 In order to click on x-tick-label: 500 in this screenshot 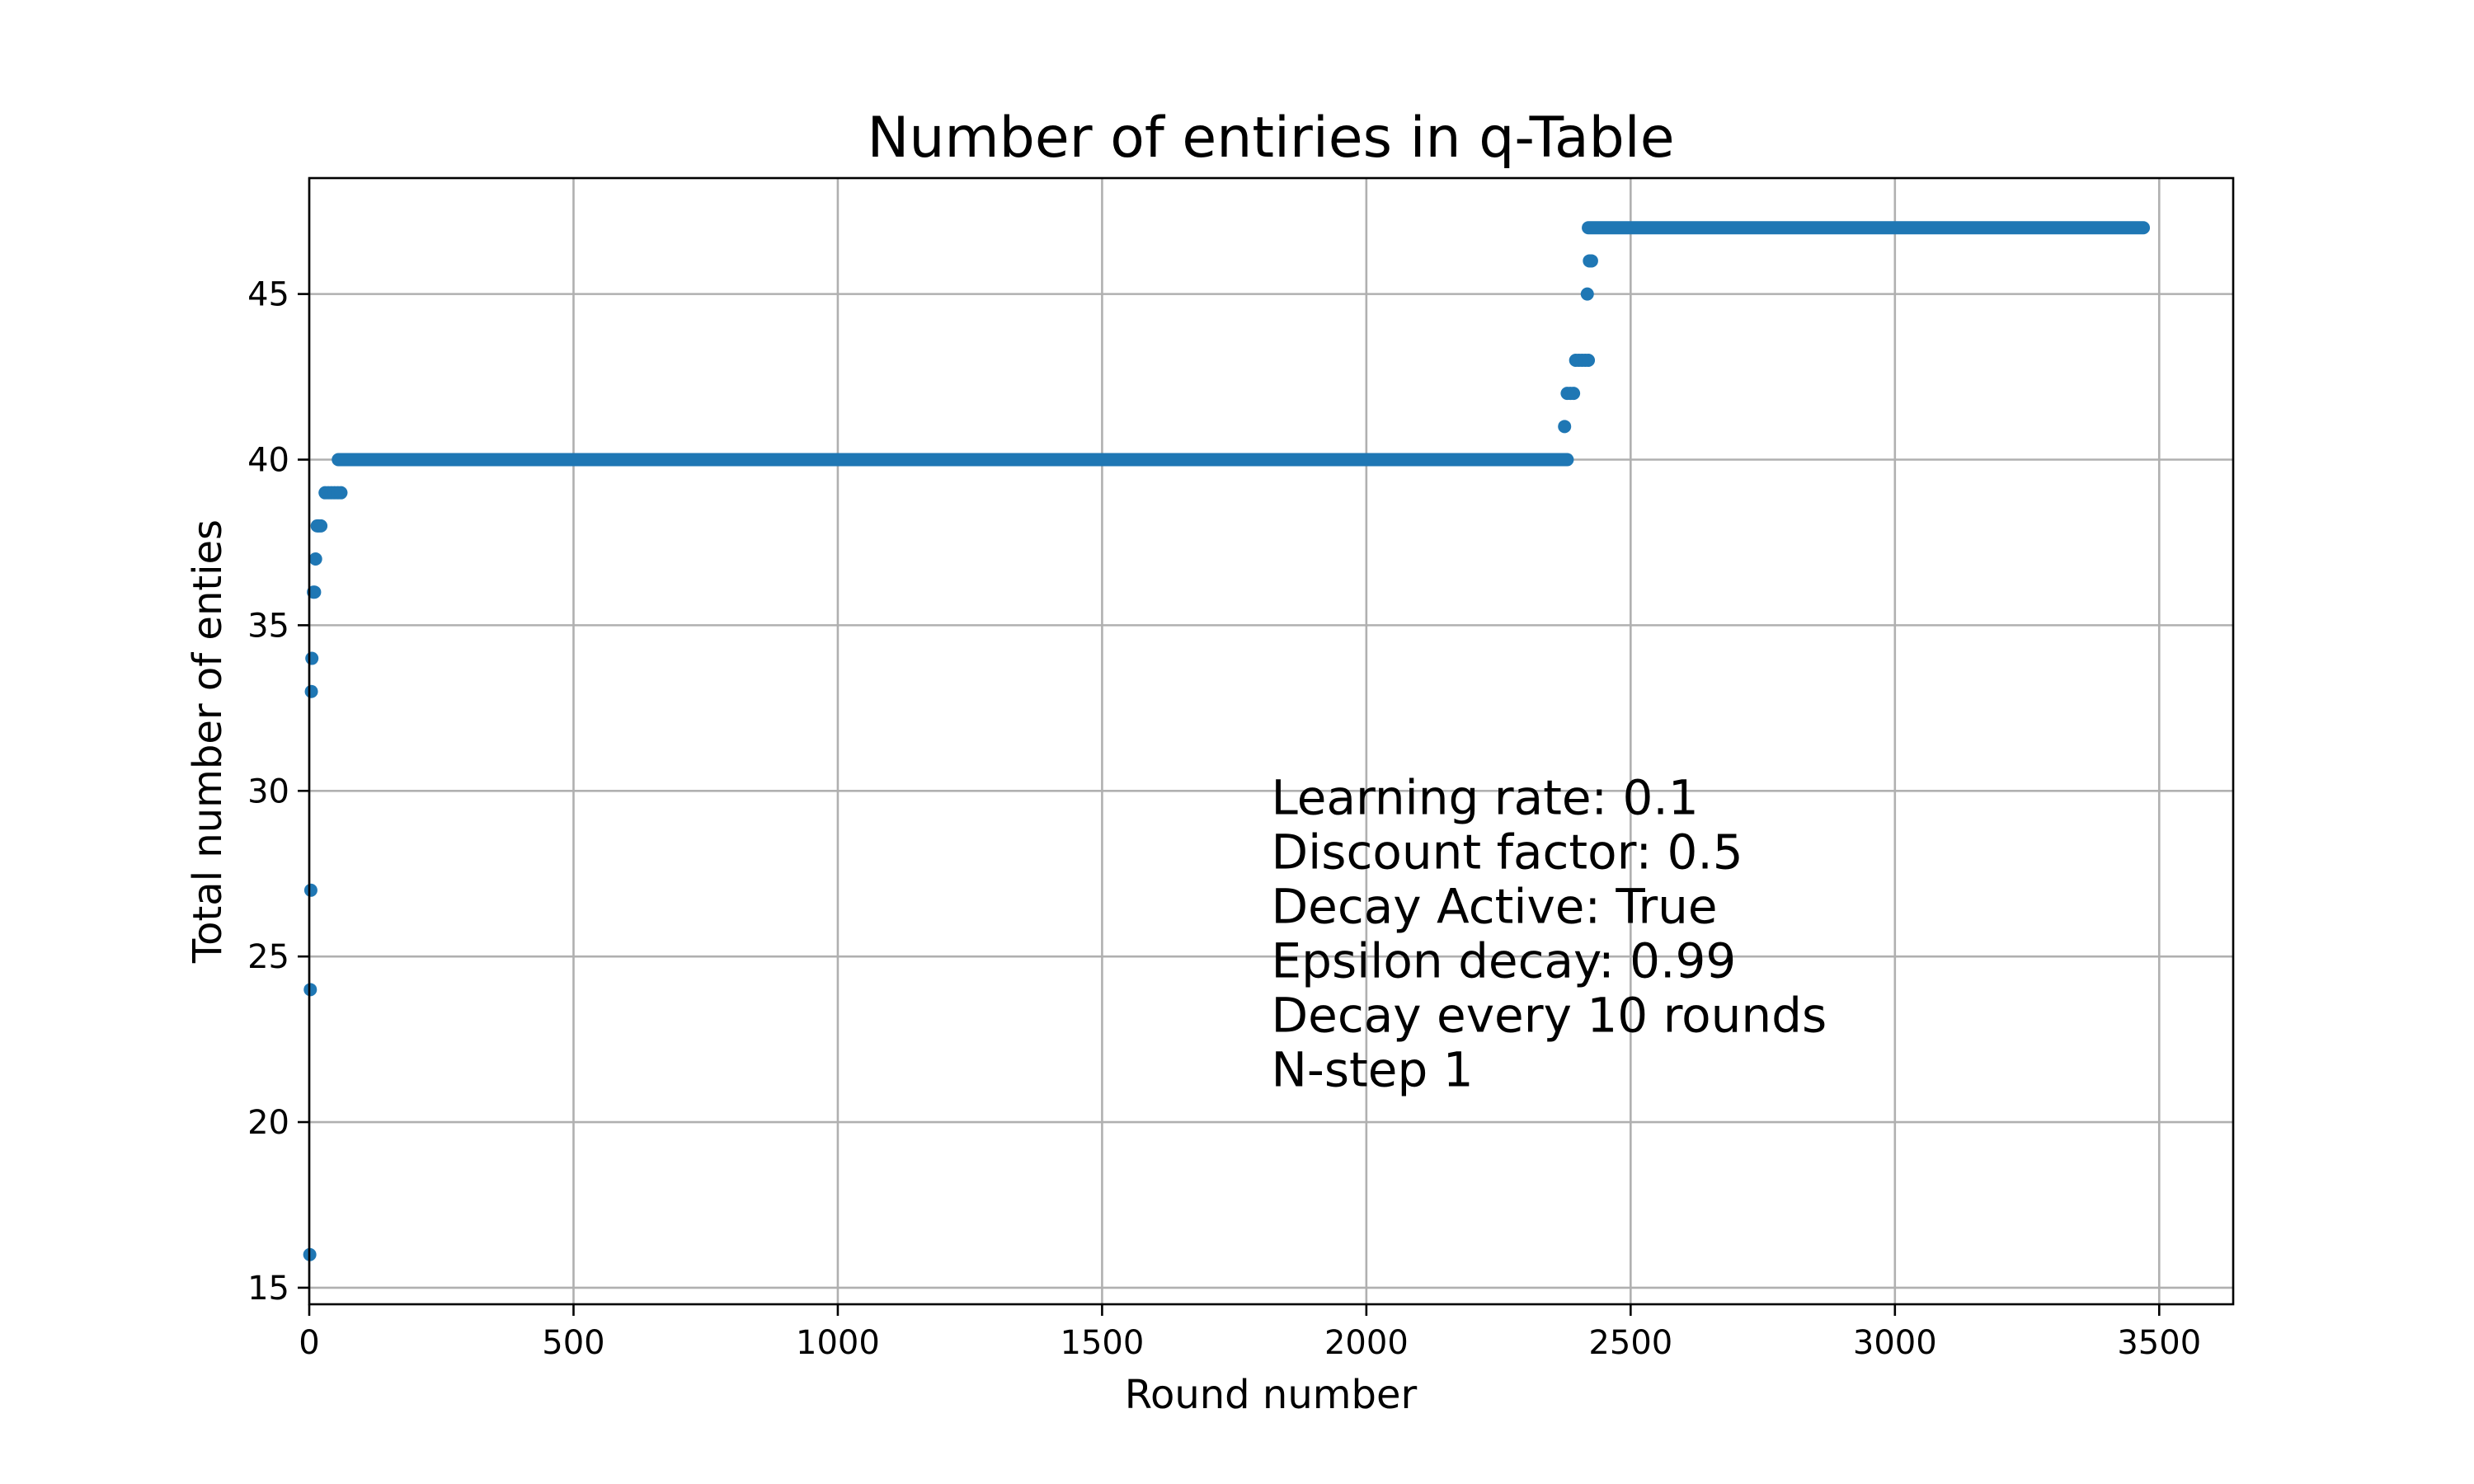, I will do `click(573, 1343)`.